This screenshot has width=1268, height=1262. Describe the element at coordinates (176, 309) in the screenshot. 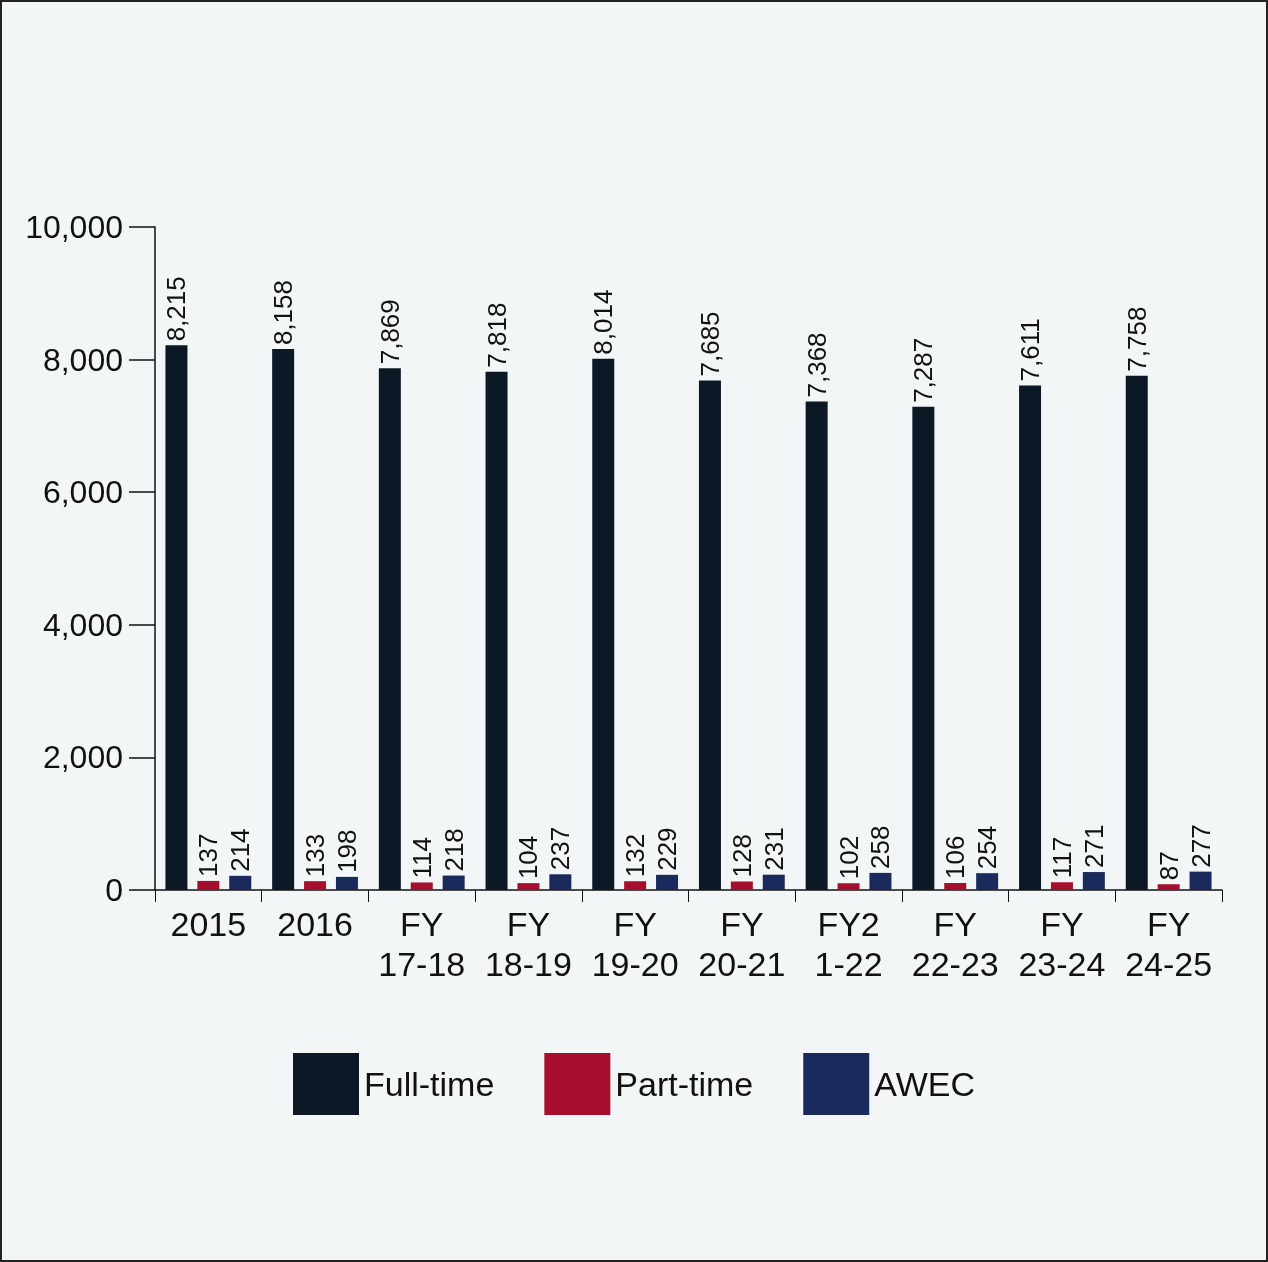

I see `data-label: 8,215` at that location.